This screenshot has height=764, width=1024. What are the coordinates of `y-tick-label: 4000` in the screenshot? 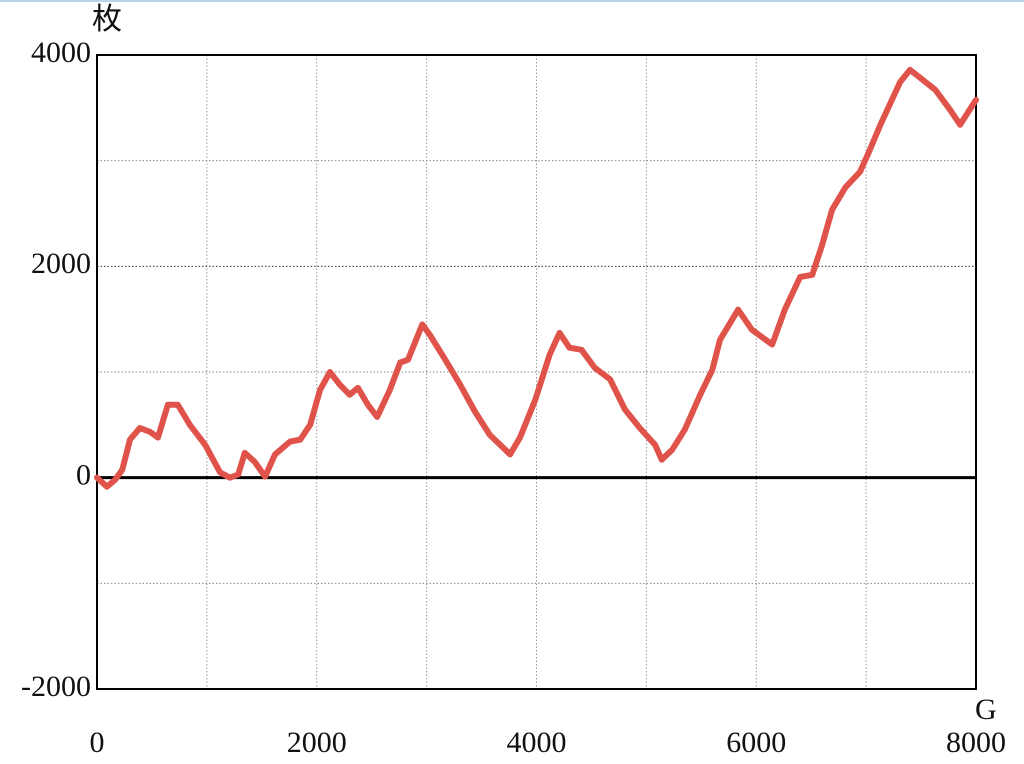 It's located at (61, 52).